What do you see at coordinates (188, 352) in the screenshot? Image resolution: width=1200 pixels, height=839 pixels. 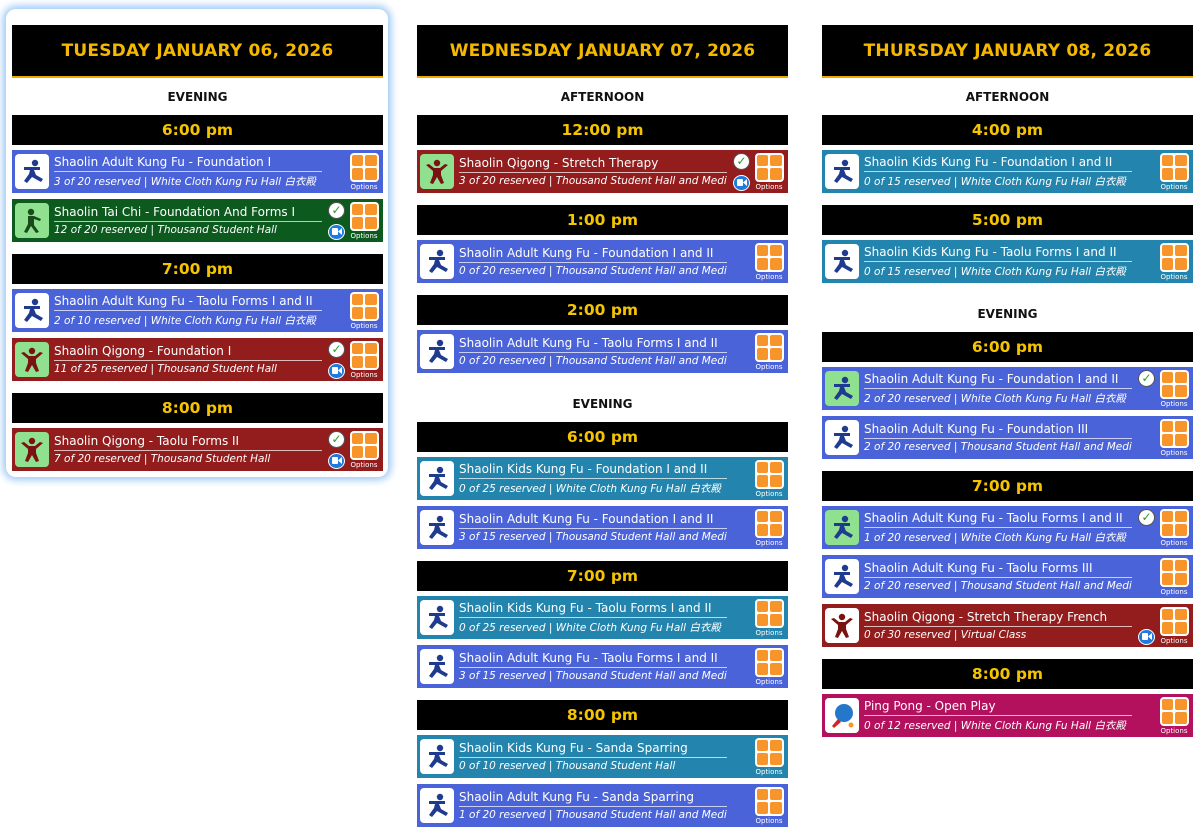 I see `class-name: Shaolin Qigong - Foundation I` at bounding box center [188, 352].